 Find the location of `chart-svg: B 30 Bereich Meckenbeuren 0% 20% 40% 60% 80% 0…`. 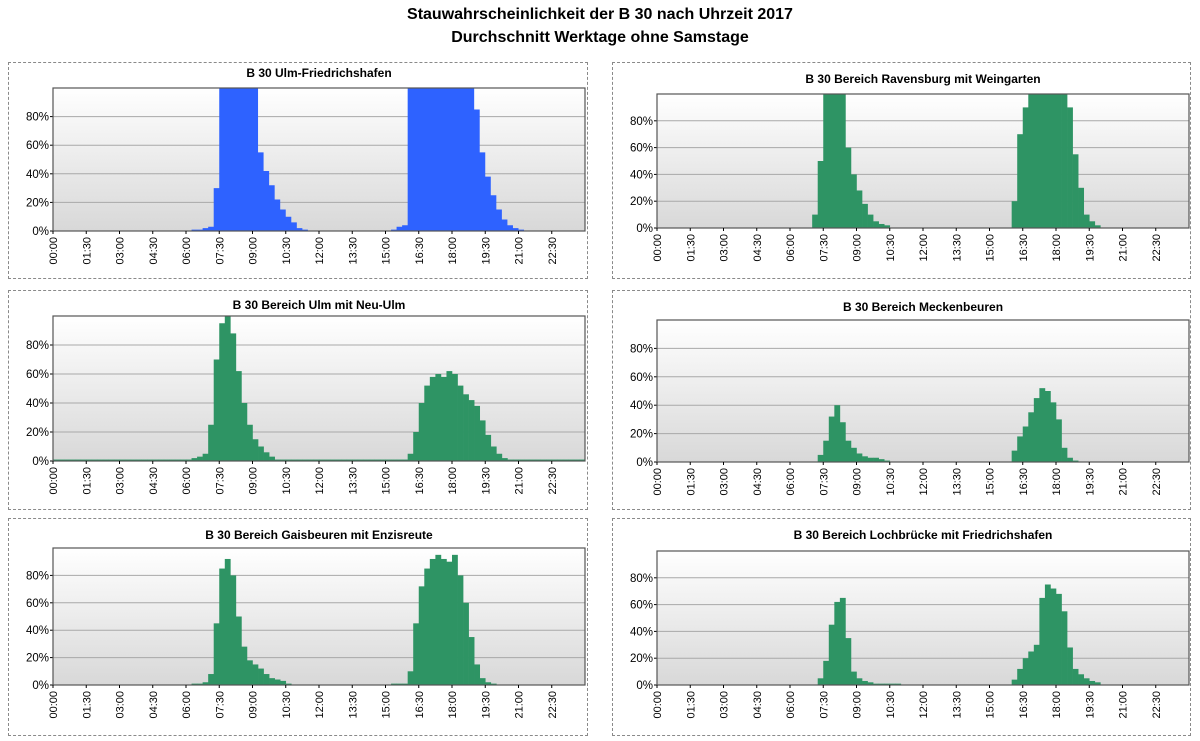

chart-svg: B 30 Bereich Meckenbeuren 0% 20% 40% 60% 80% 0… is located at coordinates (910, 398).